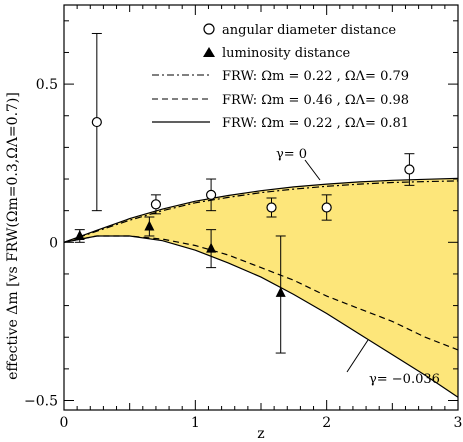 This screenshot has height=442, width=463. What do you see at coordinates (53, 243) in the screenshot?
I see `y-tick-label: 0` at bounding box center [53, 243].